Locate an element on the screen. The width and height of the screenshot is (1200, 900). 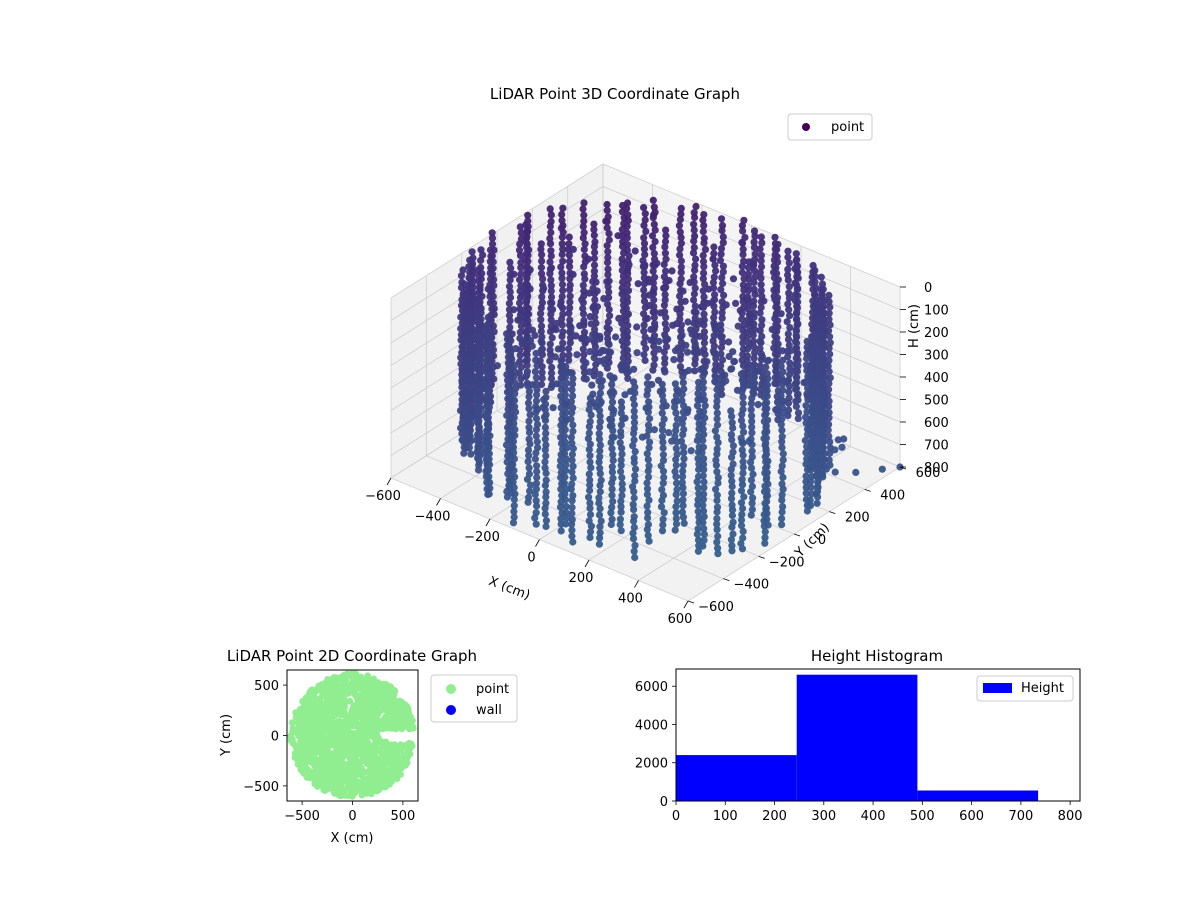
chart-hist-xtick-label: 500 is located at coordinates (922, 816).